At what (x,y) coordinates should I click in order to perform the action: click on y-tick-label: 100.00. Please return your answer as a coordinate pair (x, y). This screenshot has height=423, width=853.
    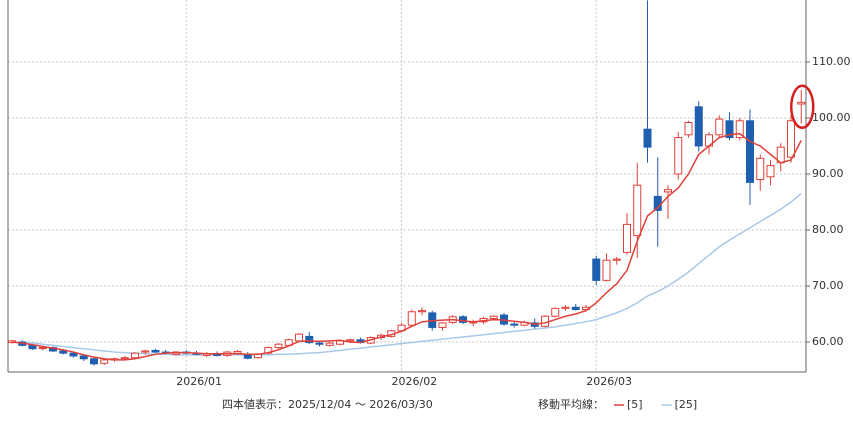
    Looking at the image, I should click on (831, 117).